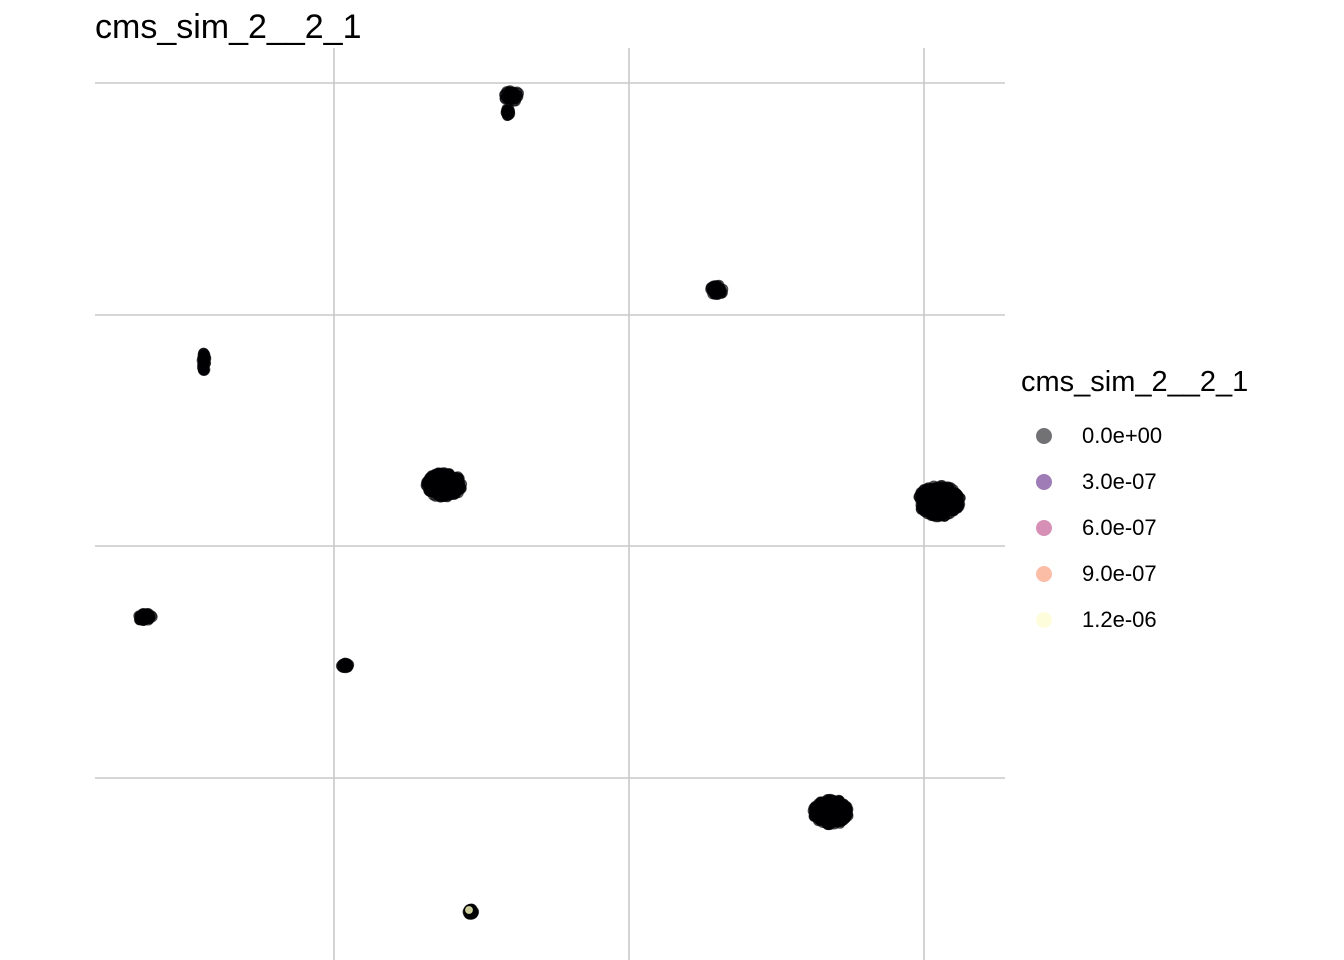 The image size is (1344, 960). I want to click on legend-entry: 9.0e-07, so click(1134, 574).